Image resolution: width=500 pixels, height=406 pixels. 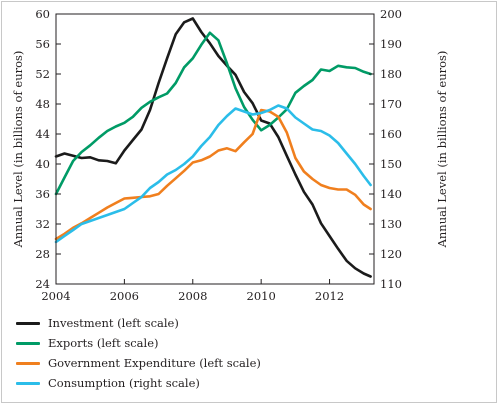 What do you see at coordinates (391, 164) in the screenshot?
I see `y-right-tick-label: 150` at bounding box center [391, 164].